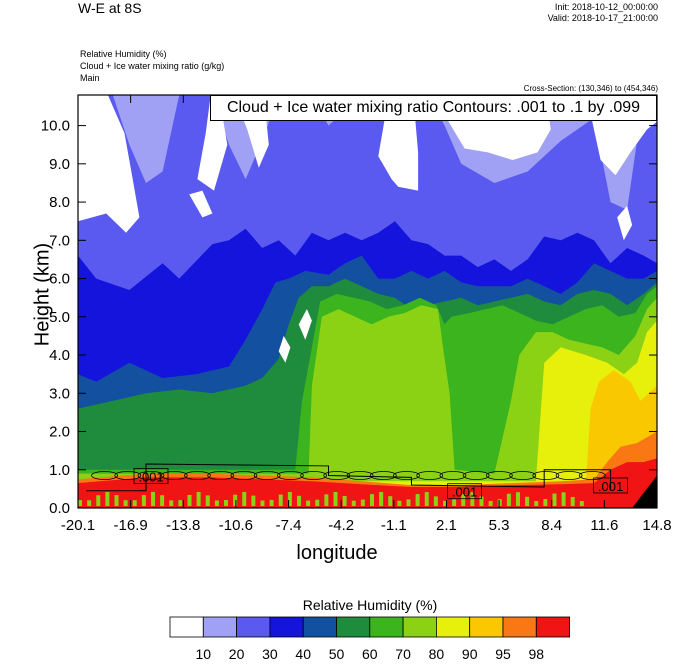 This screenshot has width=674, height=667. I want to click on colorbar-level-label: 10, so click(204, 654).